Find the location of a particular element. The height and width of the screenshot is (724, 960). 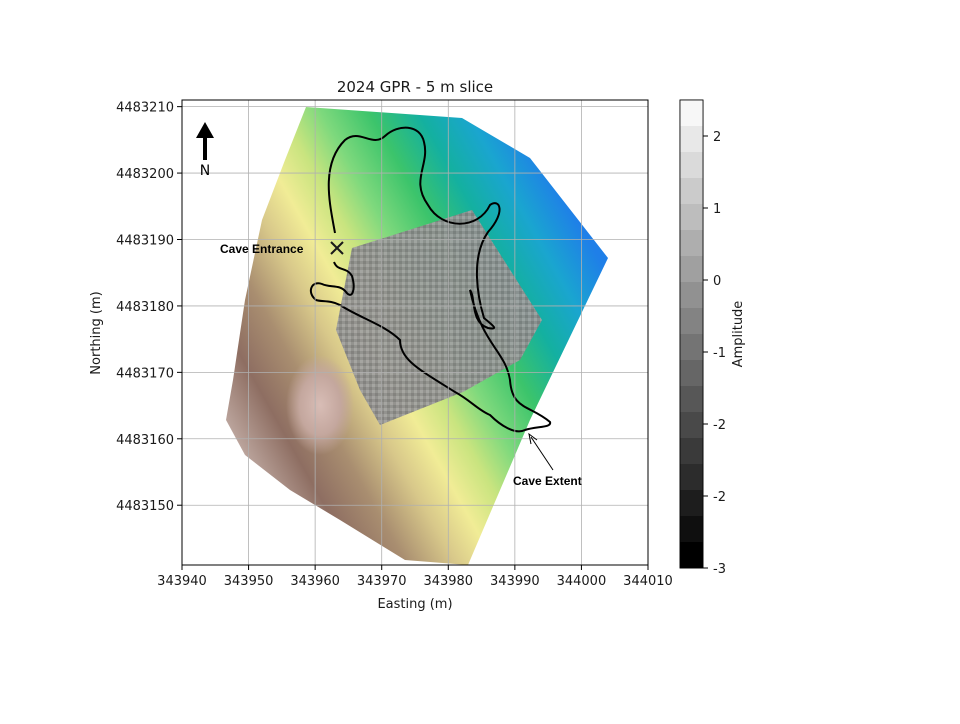

north-arrow: N is located at coordinates (205, 150).